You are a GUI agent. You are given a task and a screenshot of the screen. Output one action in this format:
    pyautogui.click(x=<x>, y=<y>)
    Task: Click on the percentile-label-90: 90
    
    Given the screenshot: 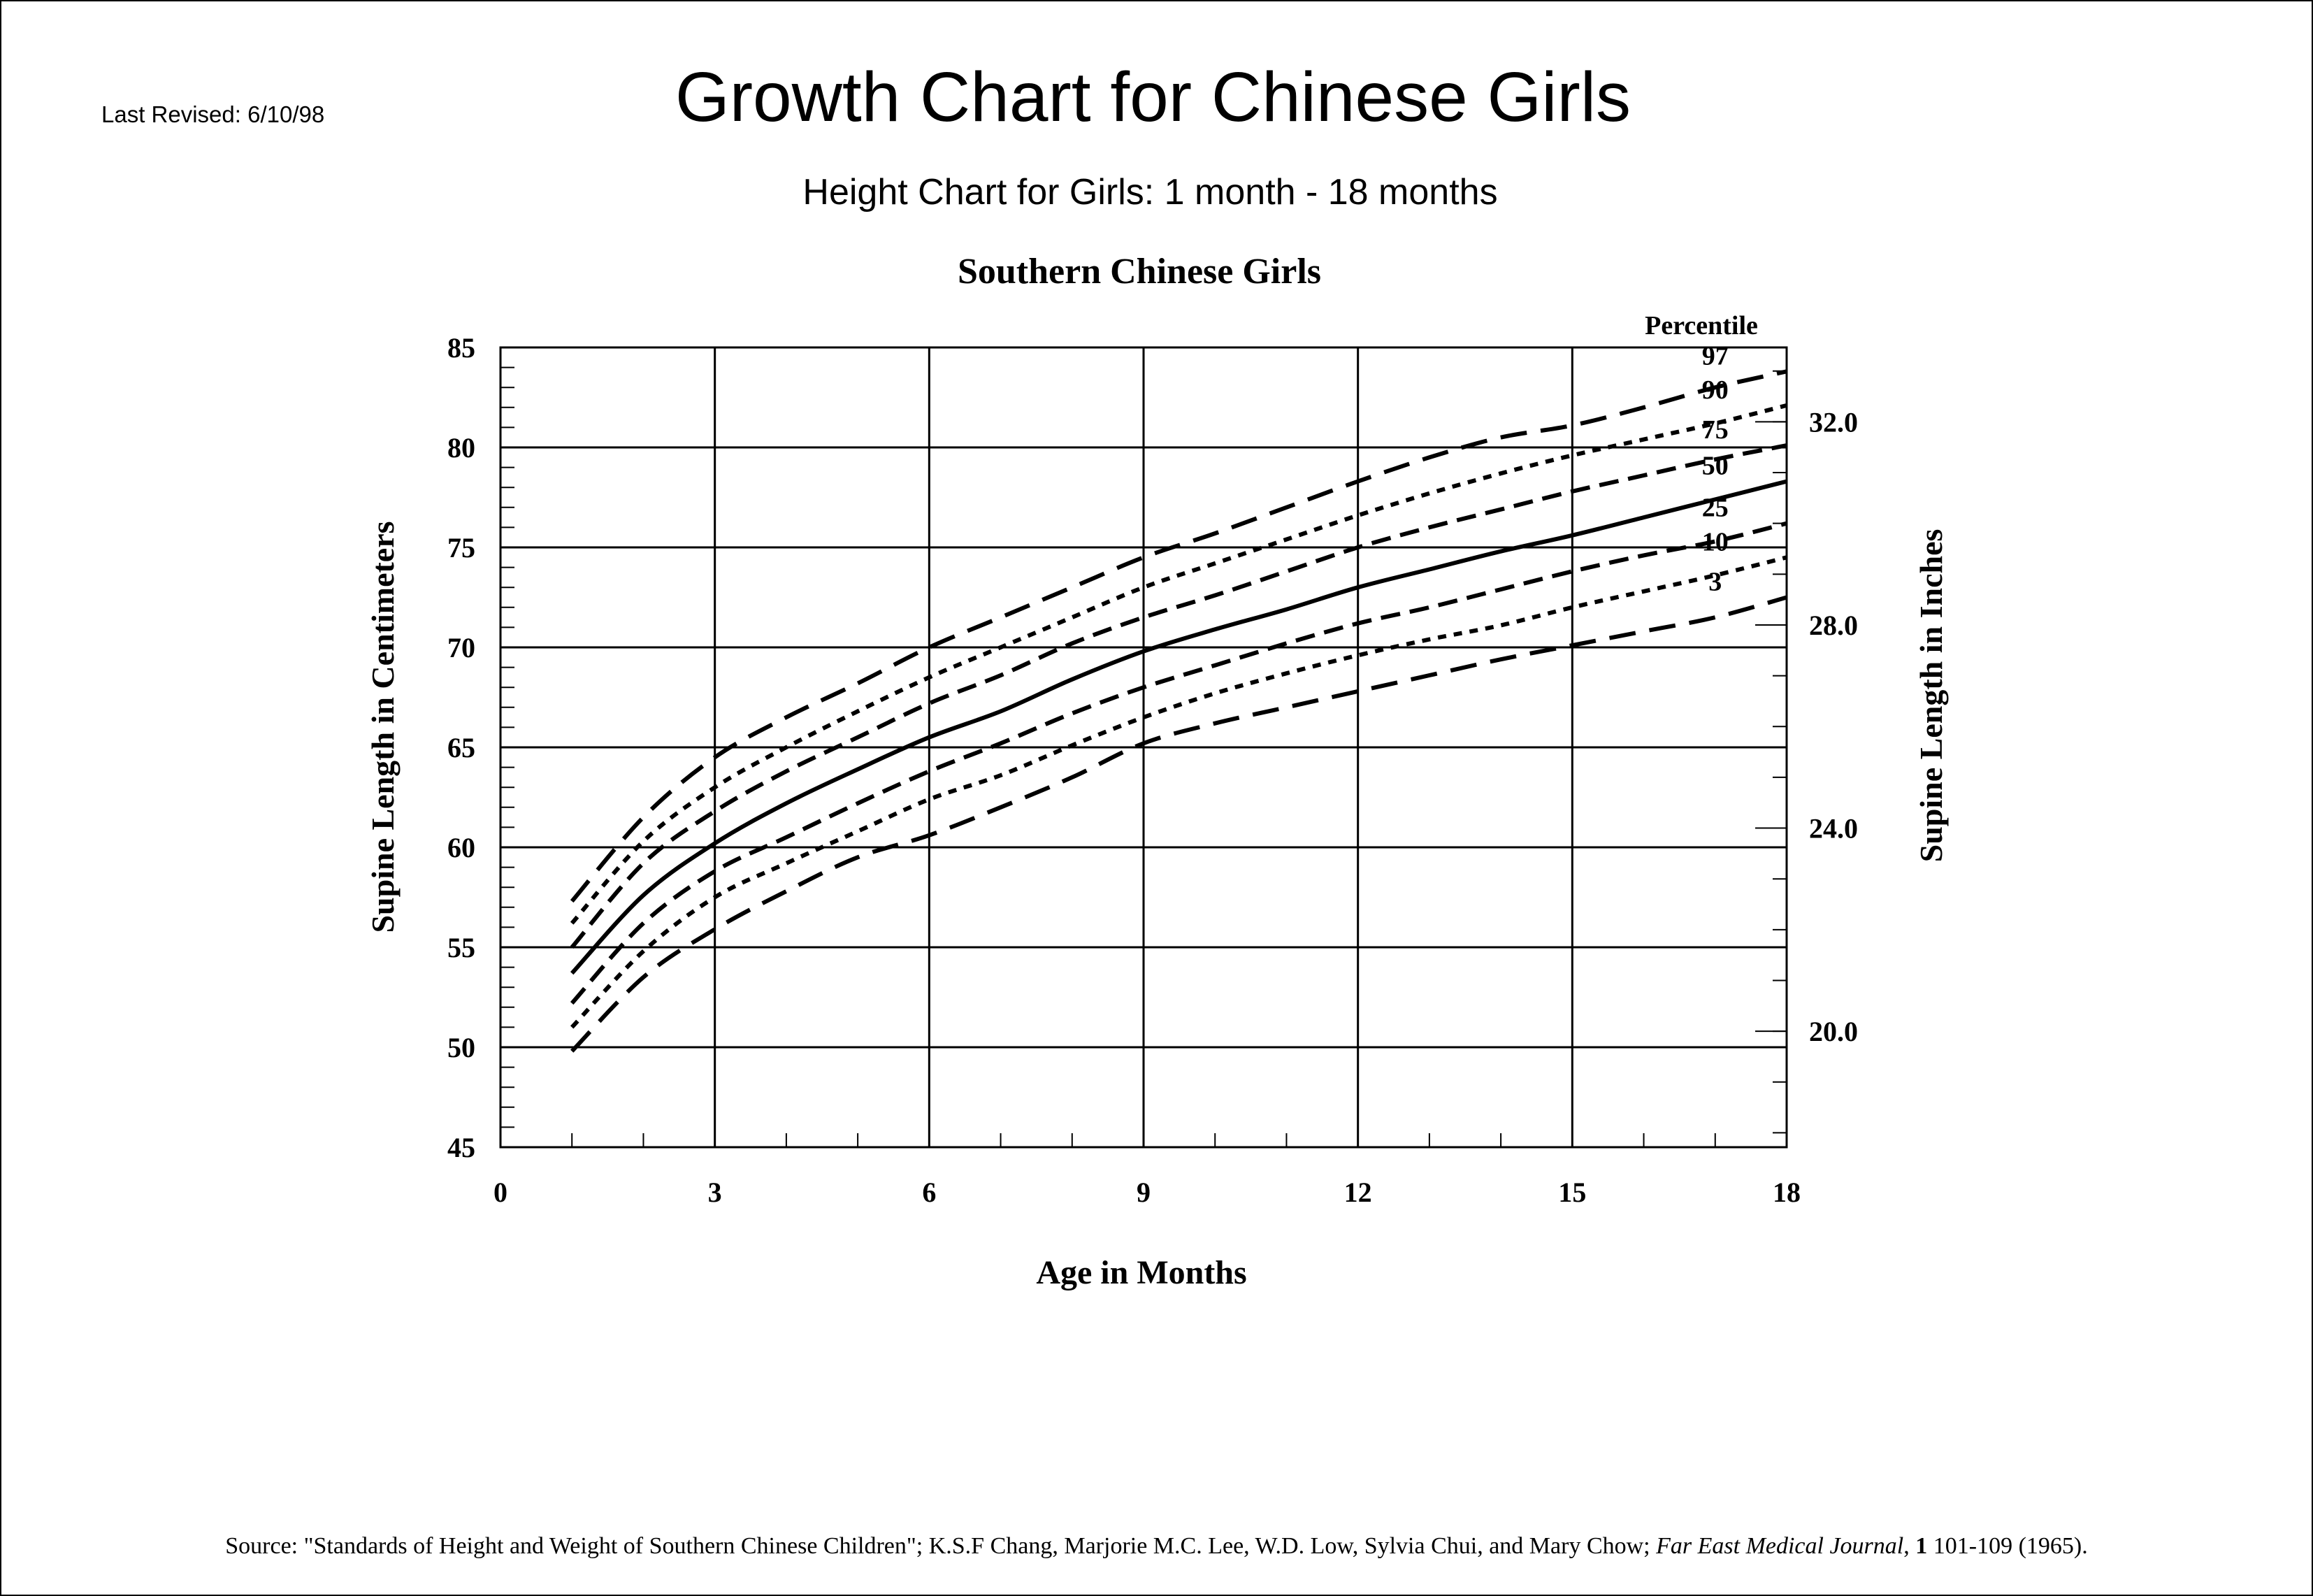 What is the action you would take?
    pyautogui.click(x=1716, y=390)
    